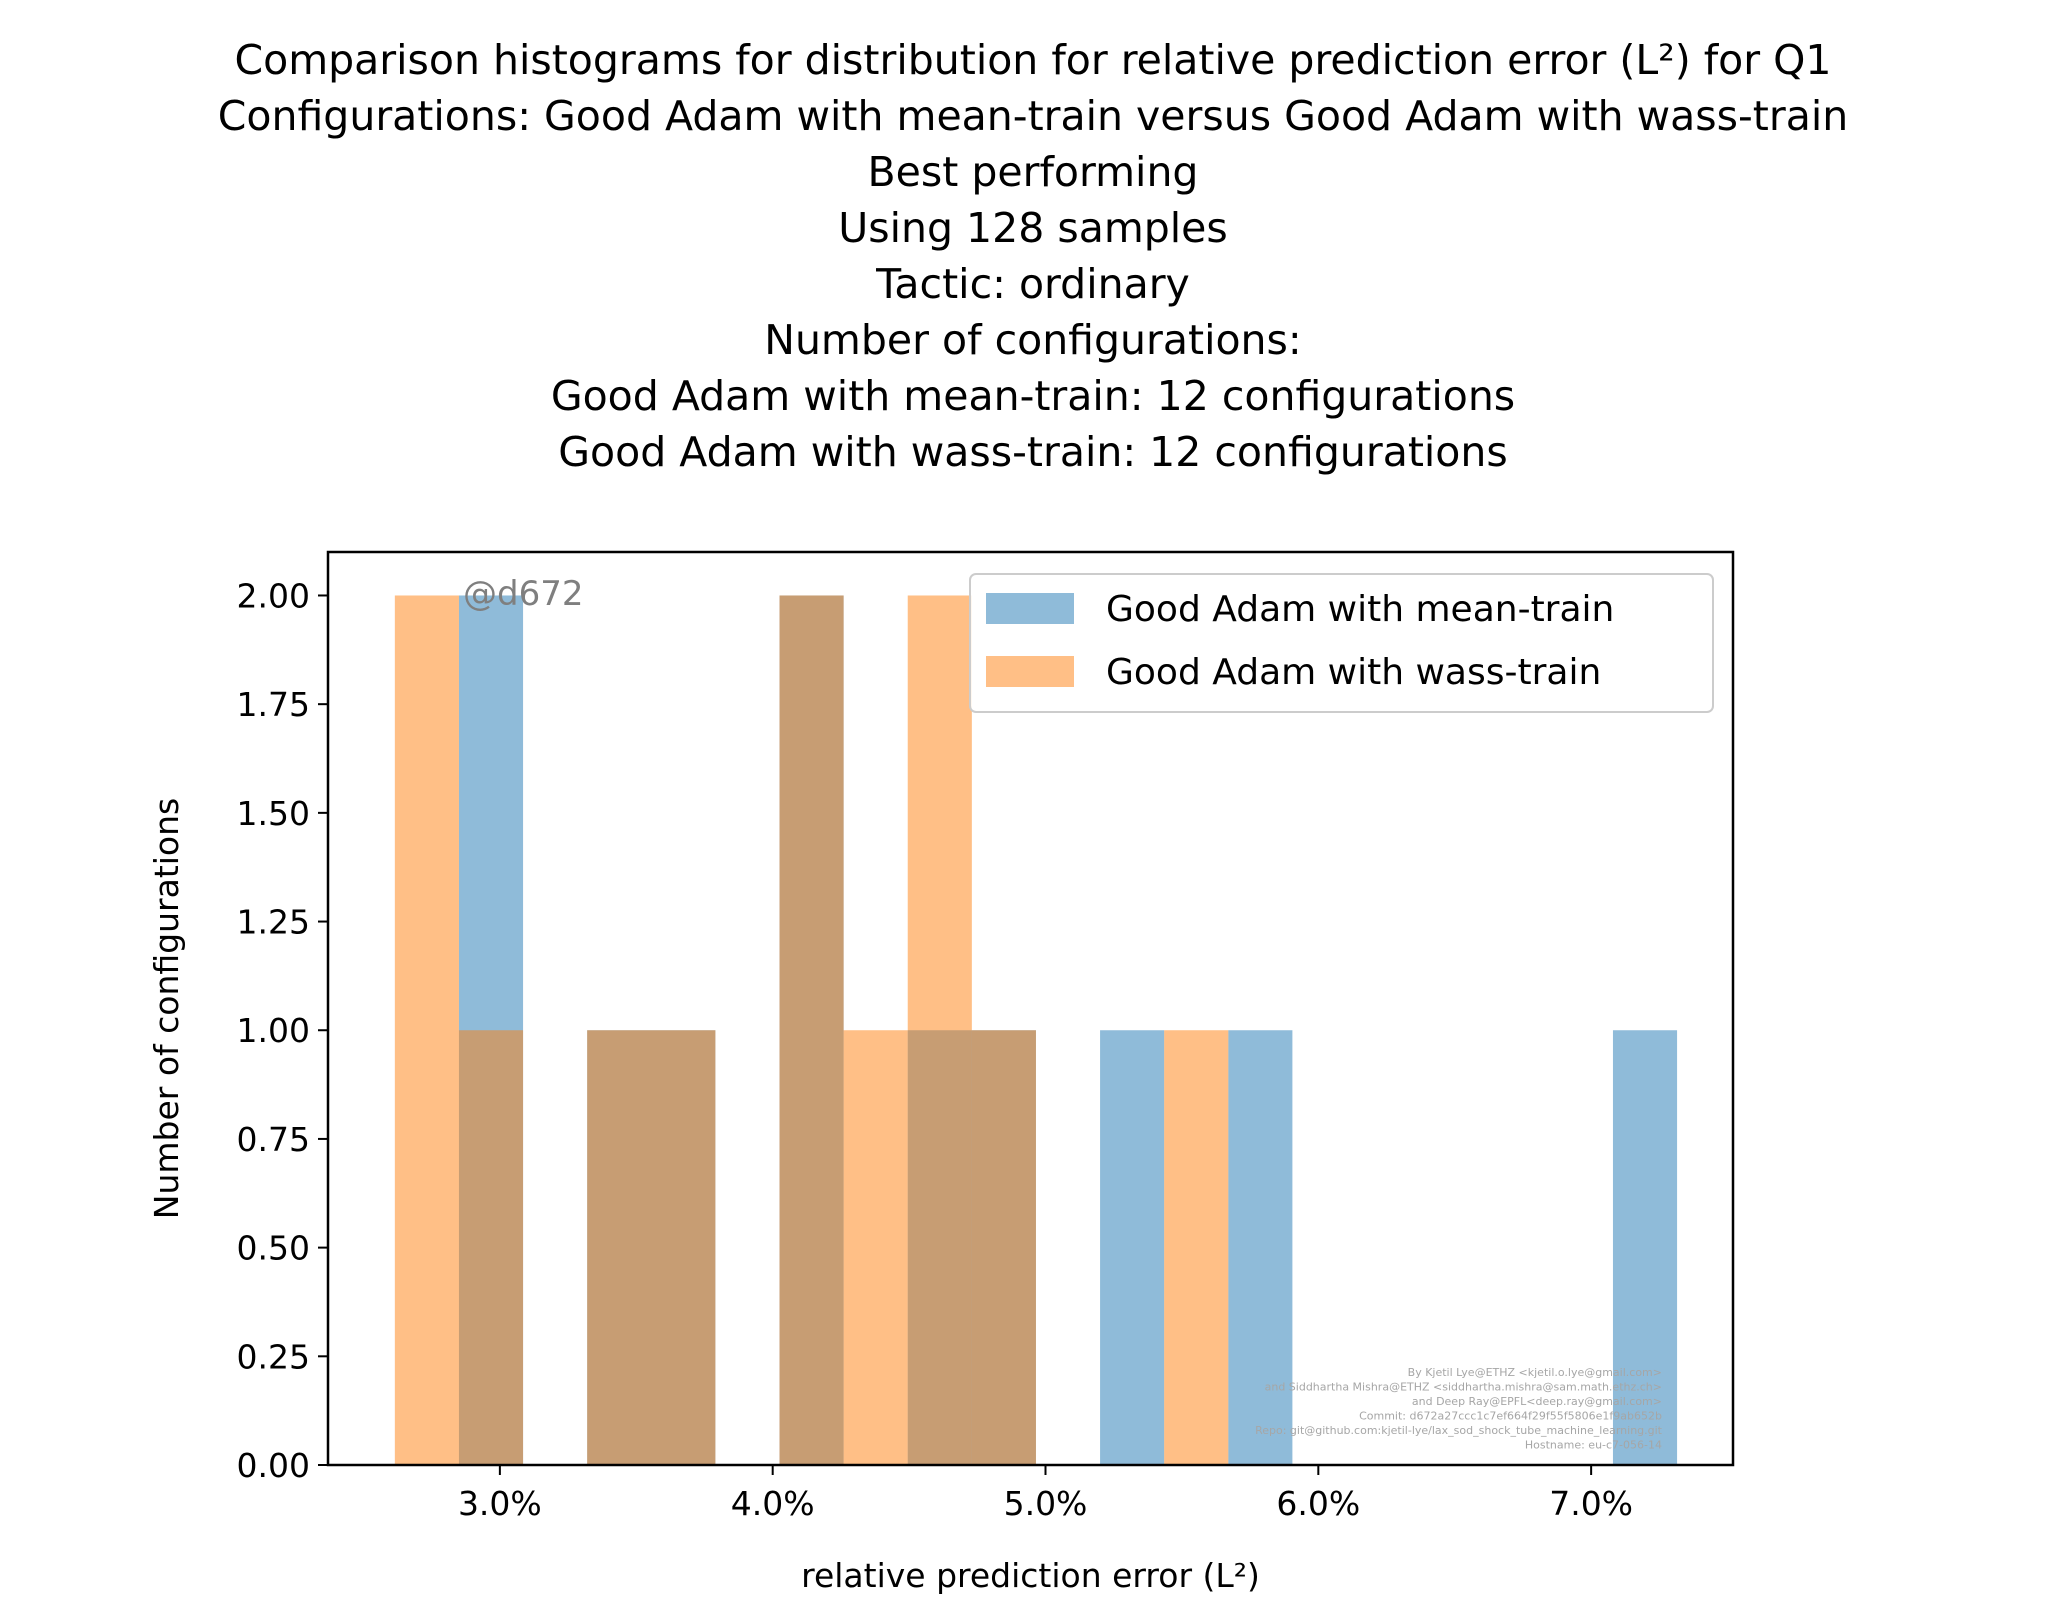 The height and width of the screenshot is (1624, 2051). Describe the element at coordinates (273, 1139) in the screenshot. I see `y-tick-label: 0.75` at that location.